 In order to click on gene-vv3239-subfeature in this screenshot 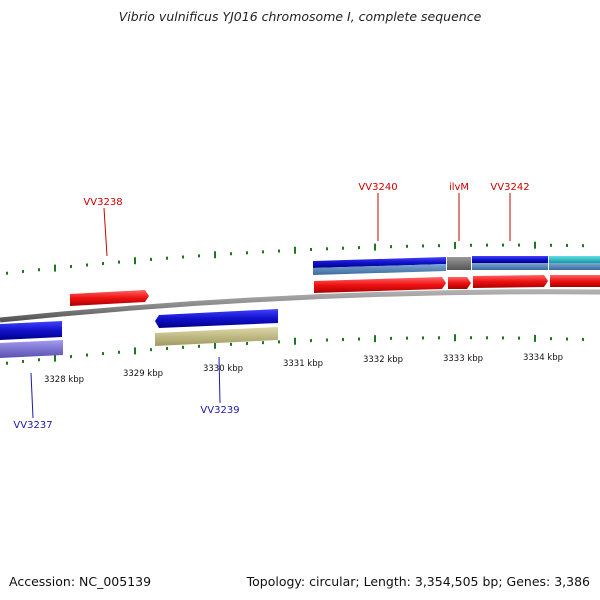, I will do `click(216, 336)`.